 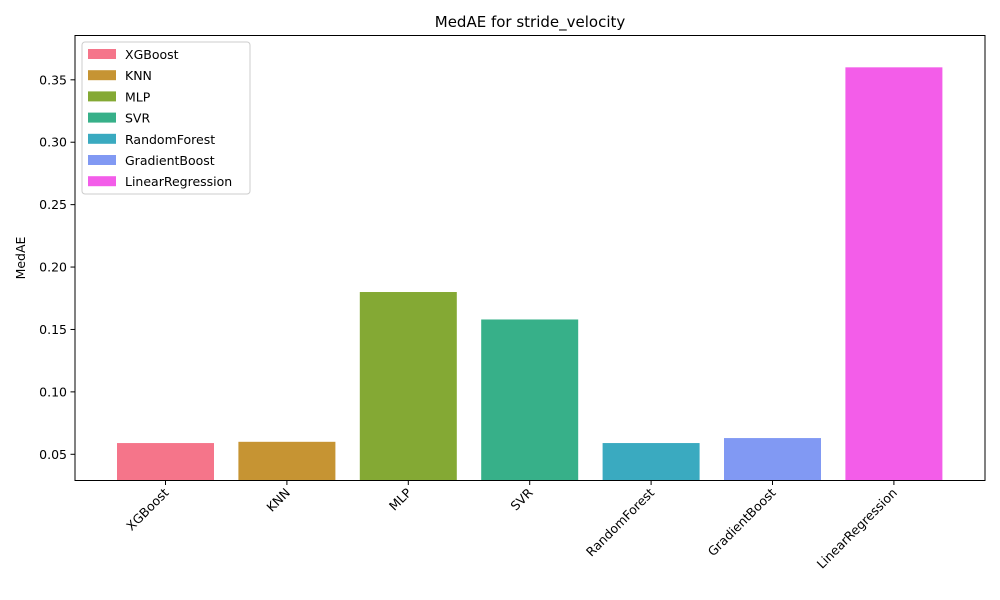 What do you see at coordinates (20, 257) in the screenshot?
I see `y-axis-title: MedAE` at bounding box center [20, 257].